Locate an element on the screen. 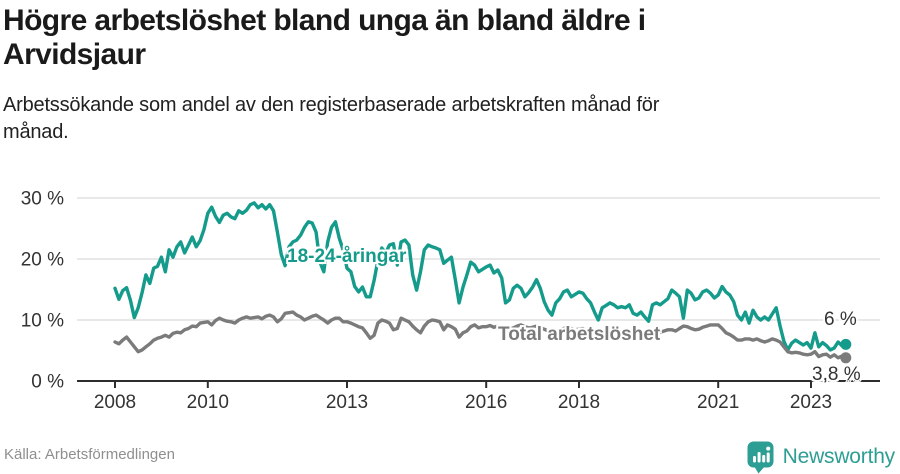 This screenshot has width=900, height=474. newsworthy-wordmark: Newsworthy is located at coordinates (839, 456).